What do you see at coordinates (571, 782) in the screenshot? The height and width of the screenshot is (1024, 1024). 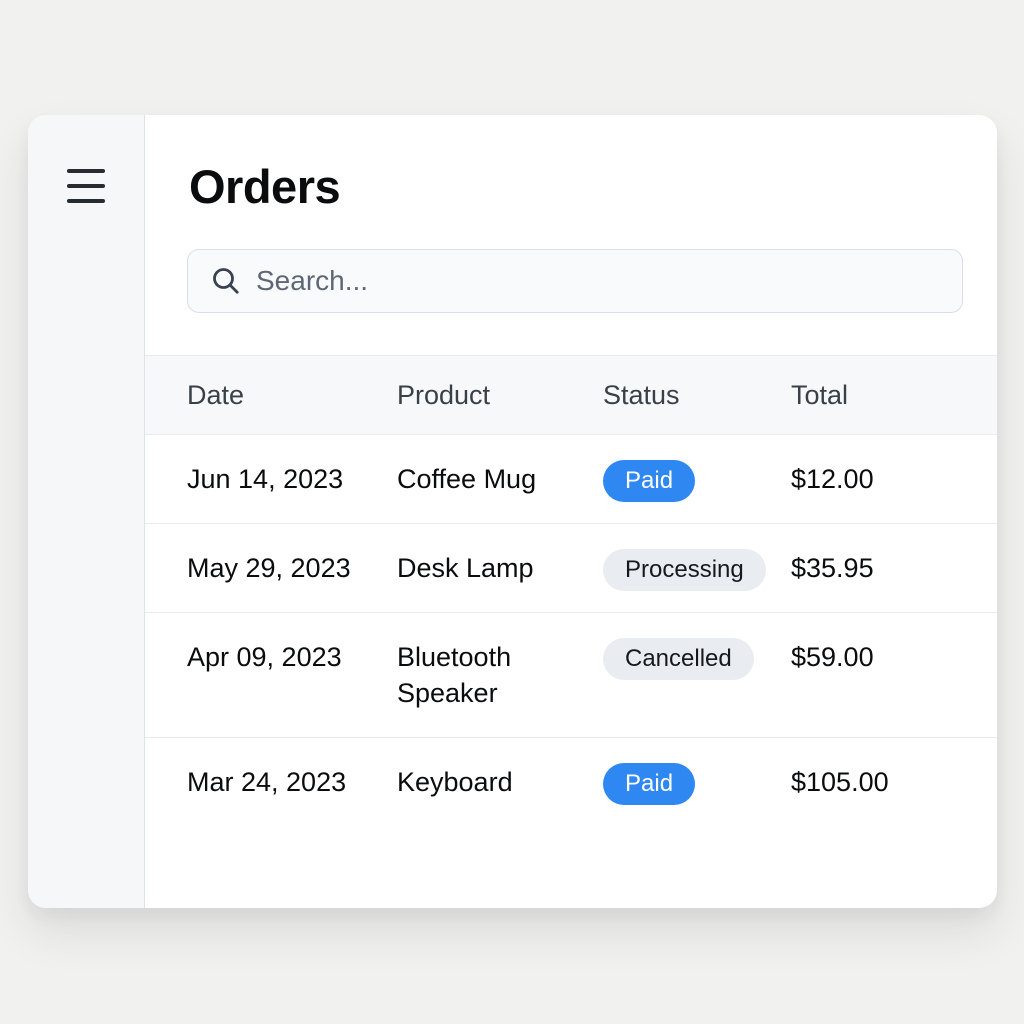 I see `table-row: Mar 24, 2023 Keyboard Paid $105.00` at bounding box center [571, 782].